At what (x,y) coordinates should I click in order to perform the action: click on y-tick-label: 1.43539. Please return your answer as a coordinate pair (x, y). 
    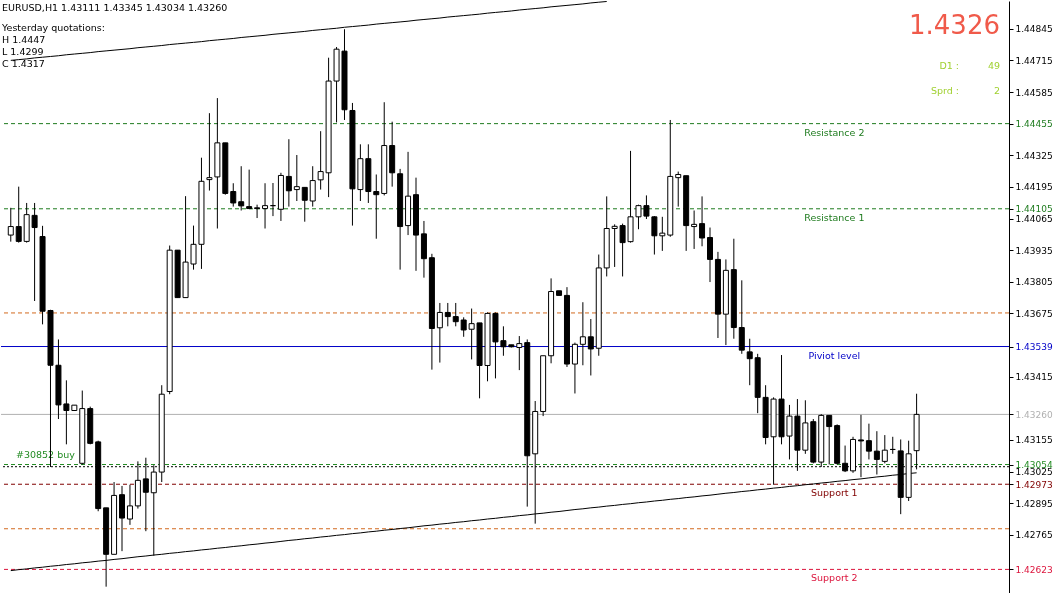
    Looking at the image, I should click on (1034, 347).